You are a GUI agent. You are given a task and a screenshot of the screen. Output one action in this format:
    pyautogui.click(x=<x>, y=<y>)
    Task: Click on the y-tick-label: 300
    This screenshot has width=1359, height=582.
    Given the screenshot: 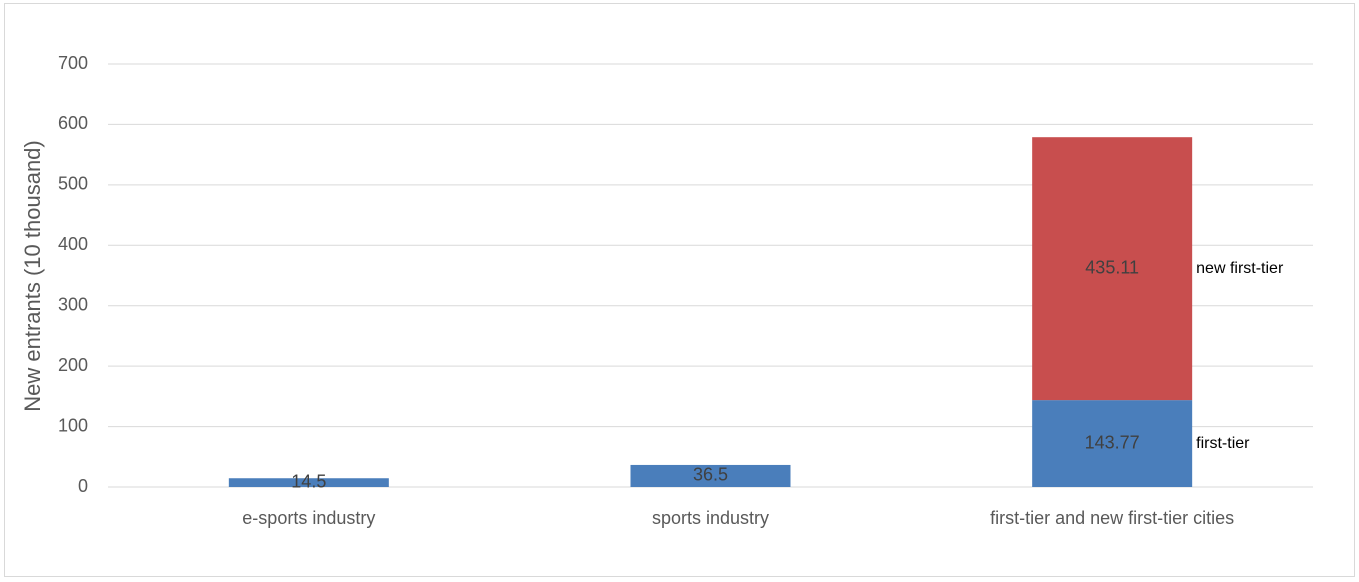 What is the action you would take?
    pyautogui.click(x=73, y=304)
    